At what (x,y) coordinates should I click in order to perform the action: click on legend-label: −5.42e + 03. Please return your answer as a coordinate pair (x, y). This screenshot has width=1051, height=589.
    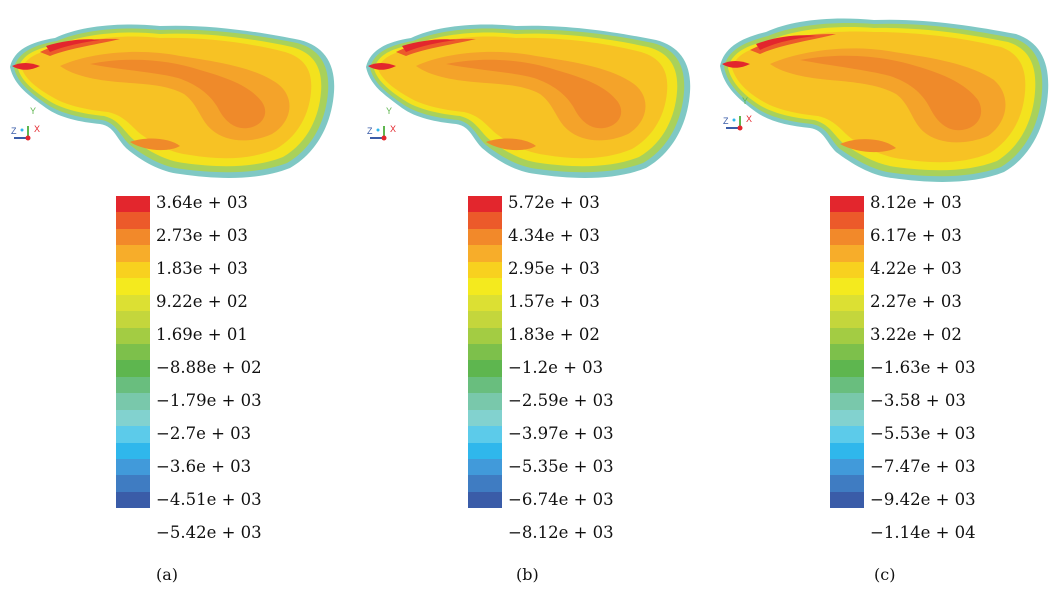
    Looking at the image, I should click on (209, 532).